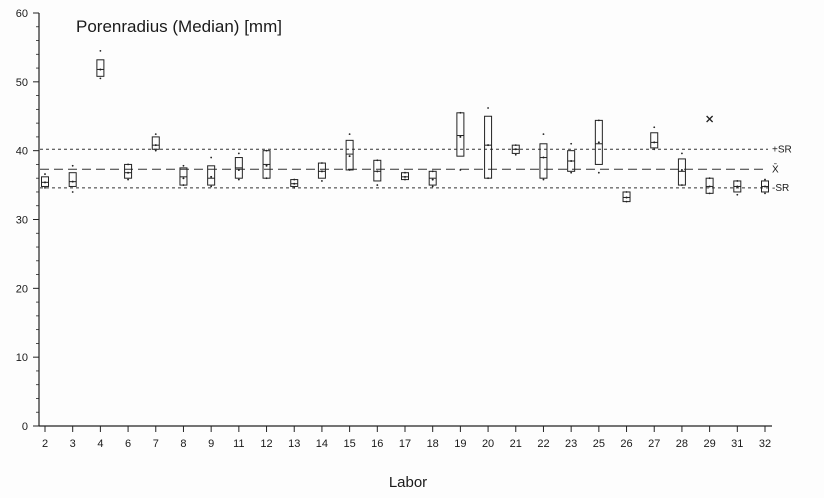  I want to click on outlier-marker, so click(710, 119).